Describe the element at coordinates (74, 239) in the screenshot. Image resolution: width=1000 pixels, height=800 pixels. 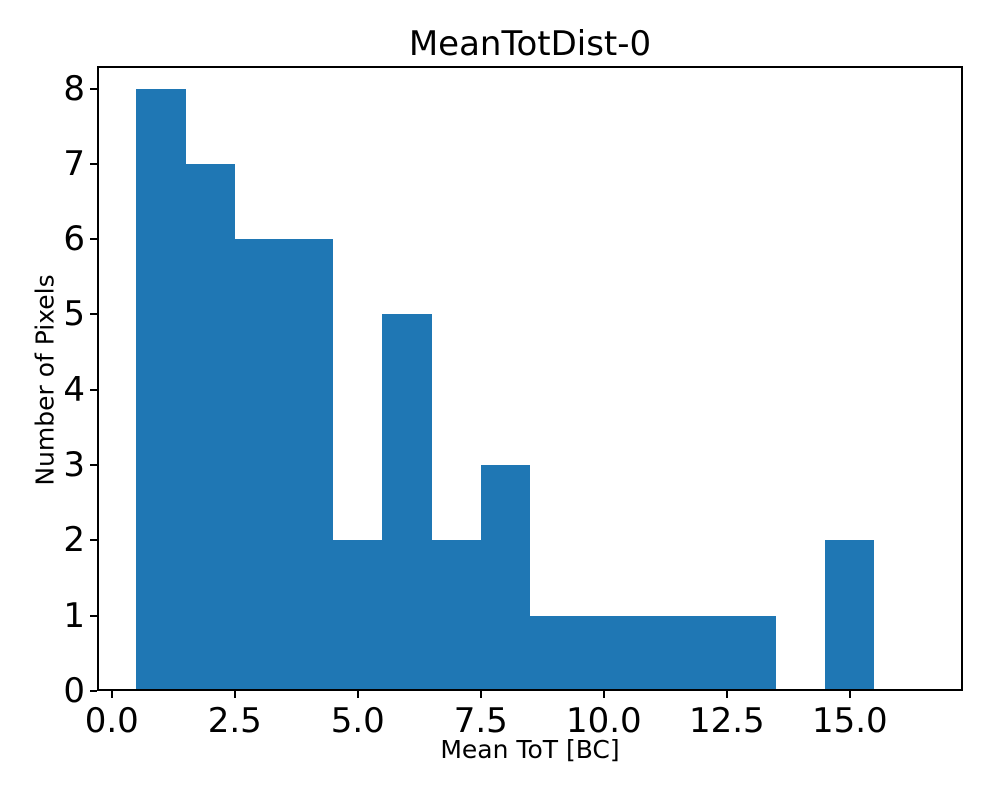
I see `y-tick-label: 6` at that location.